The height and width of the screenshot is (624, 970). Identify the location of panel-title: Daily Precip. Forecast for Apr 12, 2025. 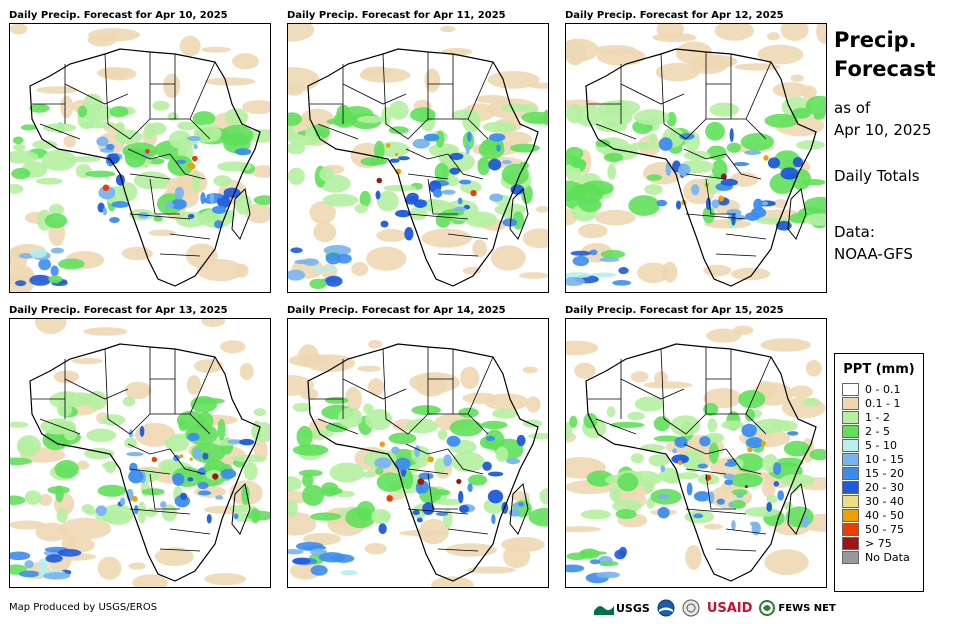
(674, 15).